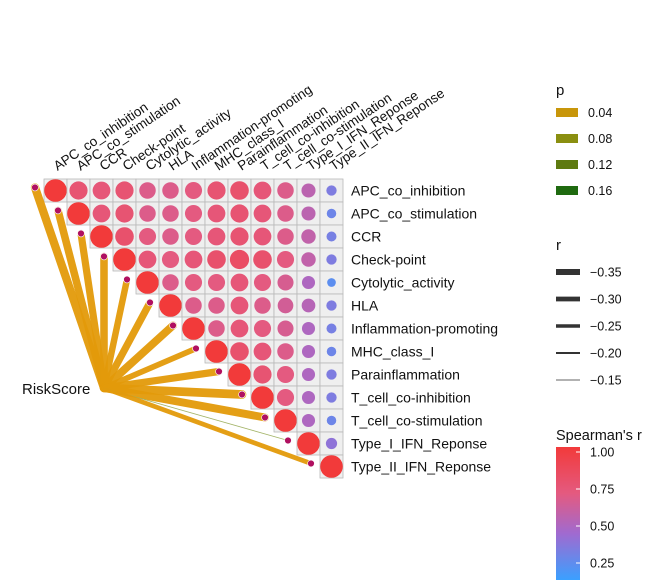  I want to click on spearman-tick-label: 1.00, so click(602, 453).